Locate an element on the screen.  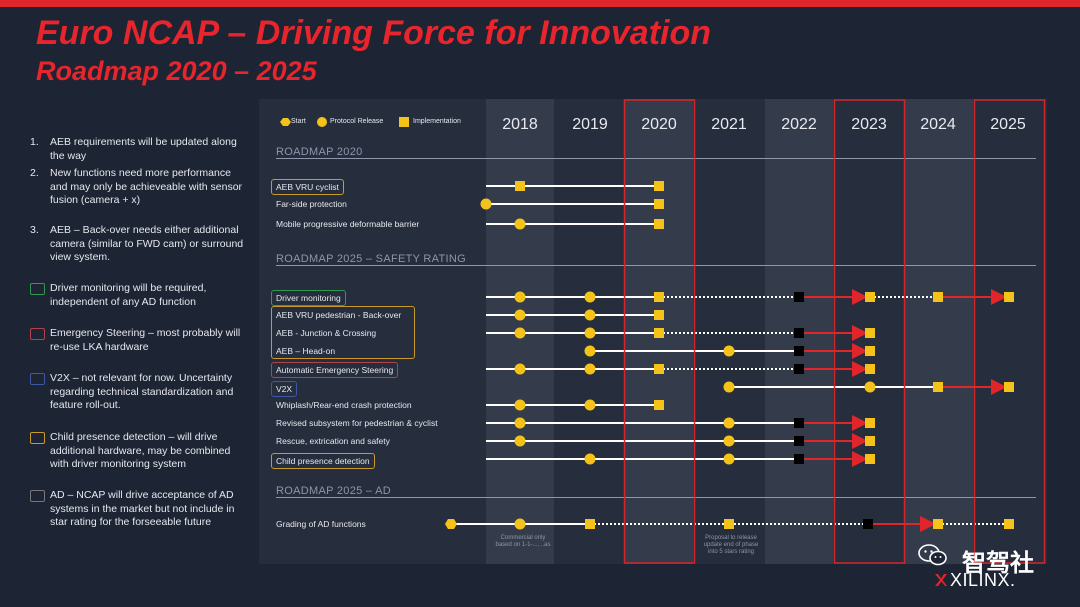
start-marker is located at coordinates (451, 524).